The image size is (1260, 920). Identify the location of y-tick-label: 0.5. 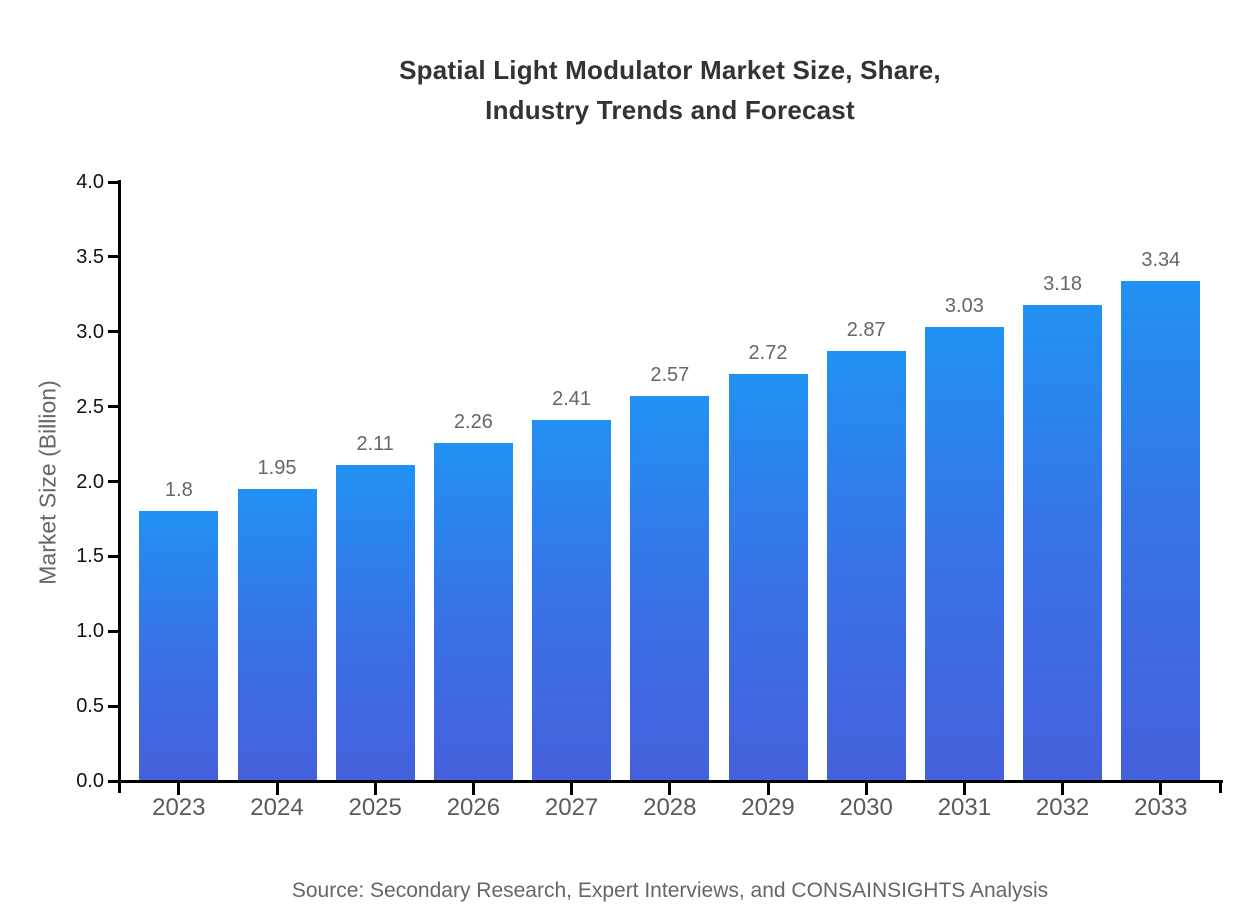
(90, 706).